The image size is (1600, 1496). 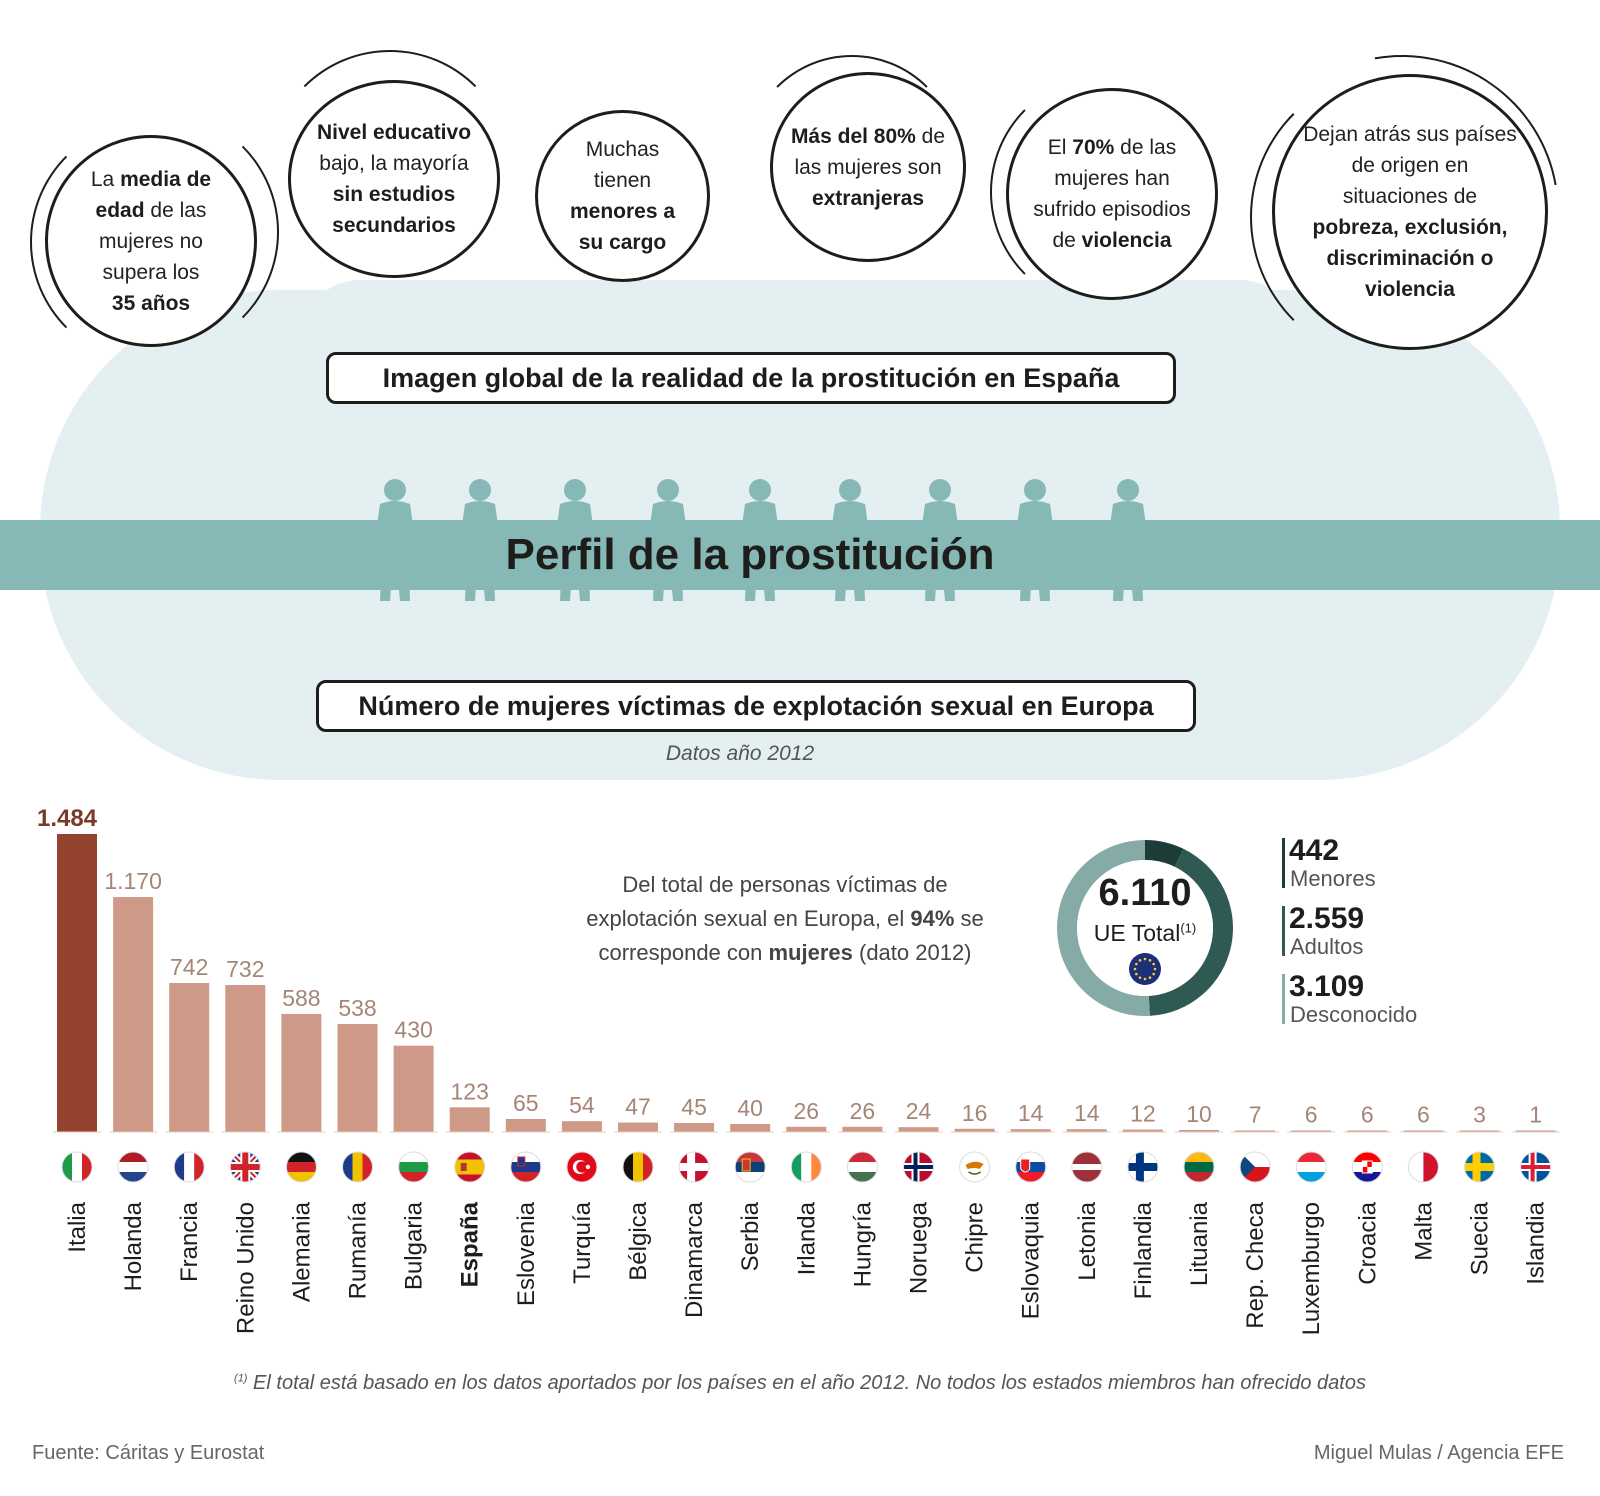 I want to click on flag-bg-icon, so click(x=414, y=1167).